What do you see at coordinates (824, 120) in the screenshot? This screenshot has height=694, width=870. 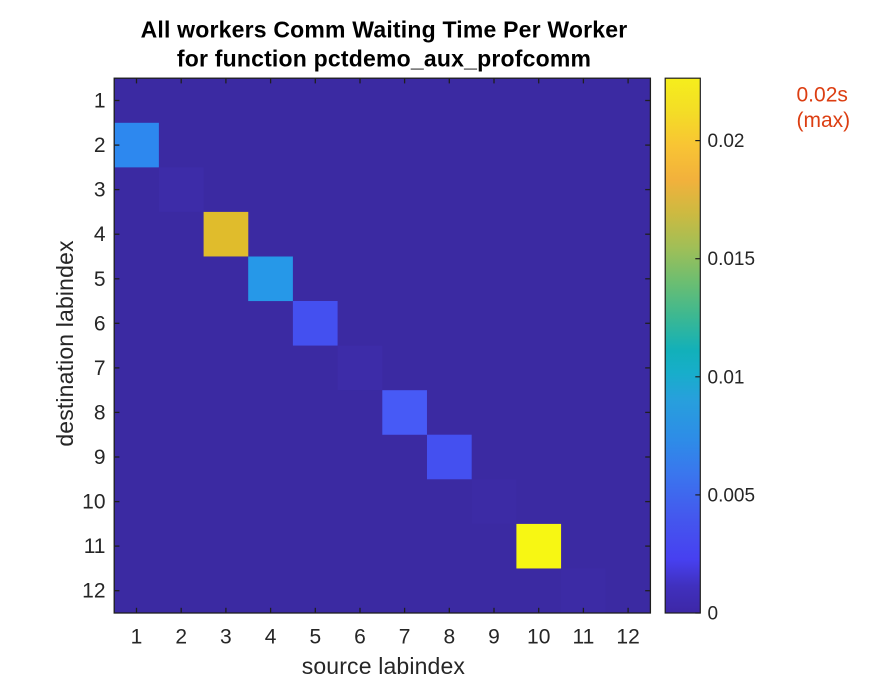 I see `svg-text: (max)` at bounding box center [824, 120].